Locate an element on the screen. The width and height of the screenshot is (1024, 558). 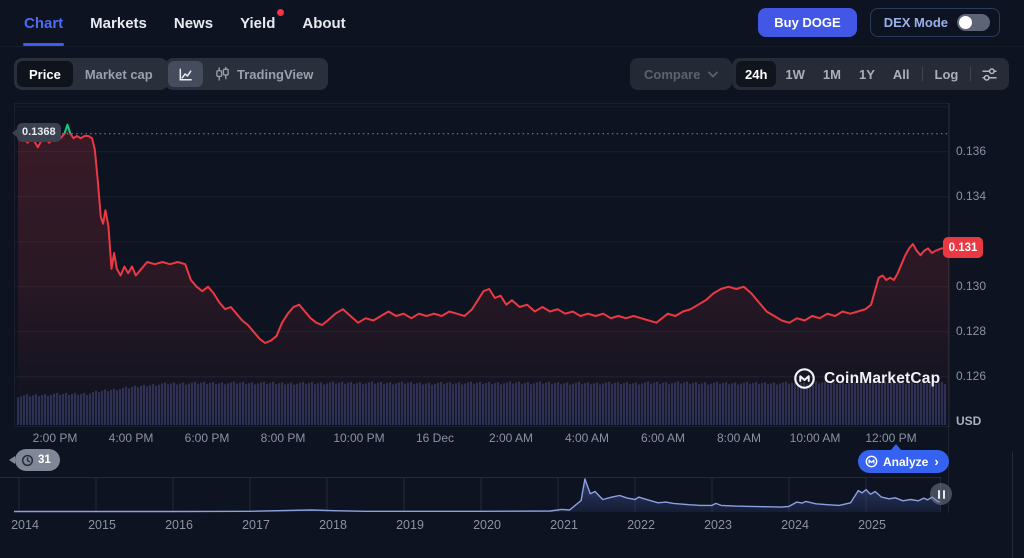
panel-divider is located at coordinates (1012, 505).